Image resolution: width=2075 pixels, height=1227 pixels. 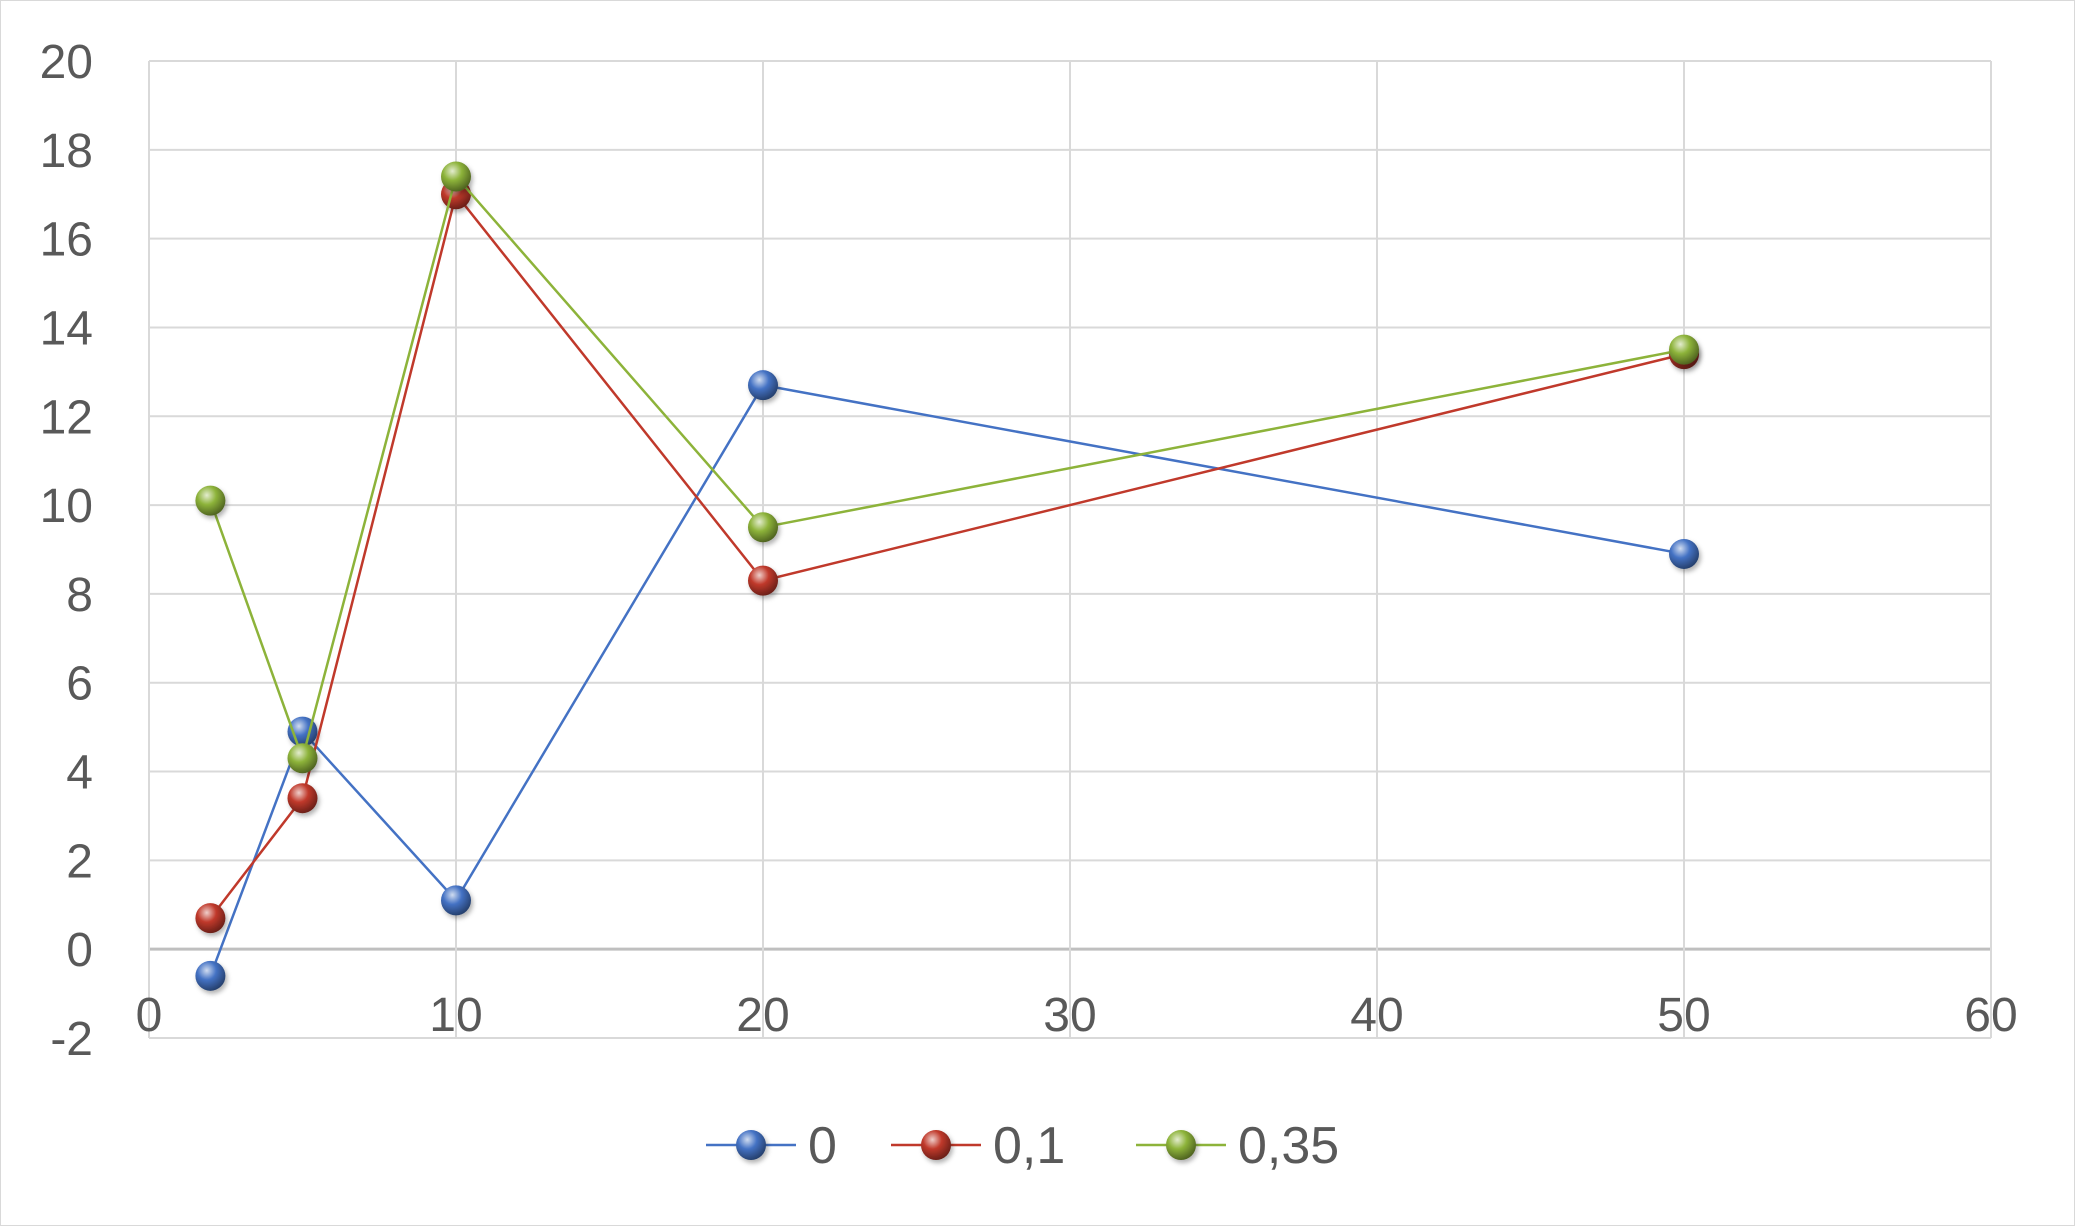 I want to click on legend-label: 0, so click(x=822, y=1146).